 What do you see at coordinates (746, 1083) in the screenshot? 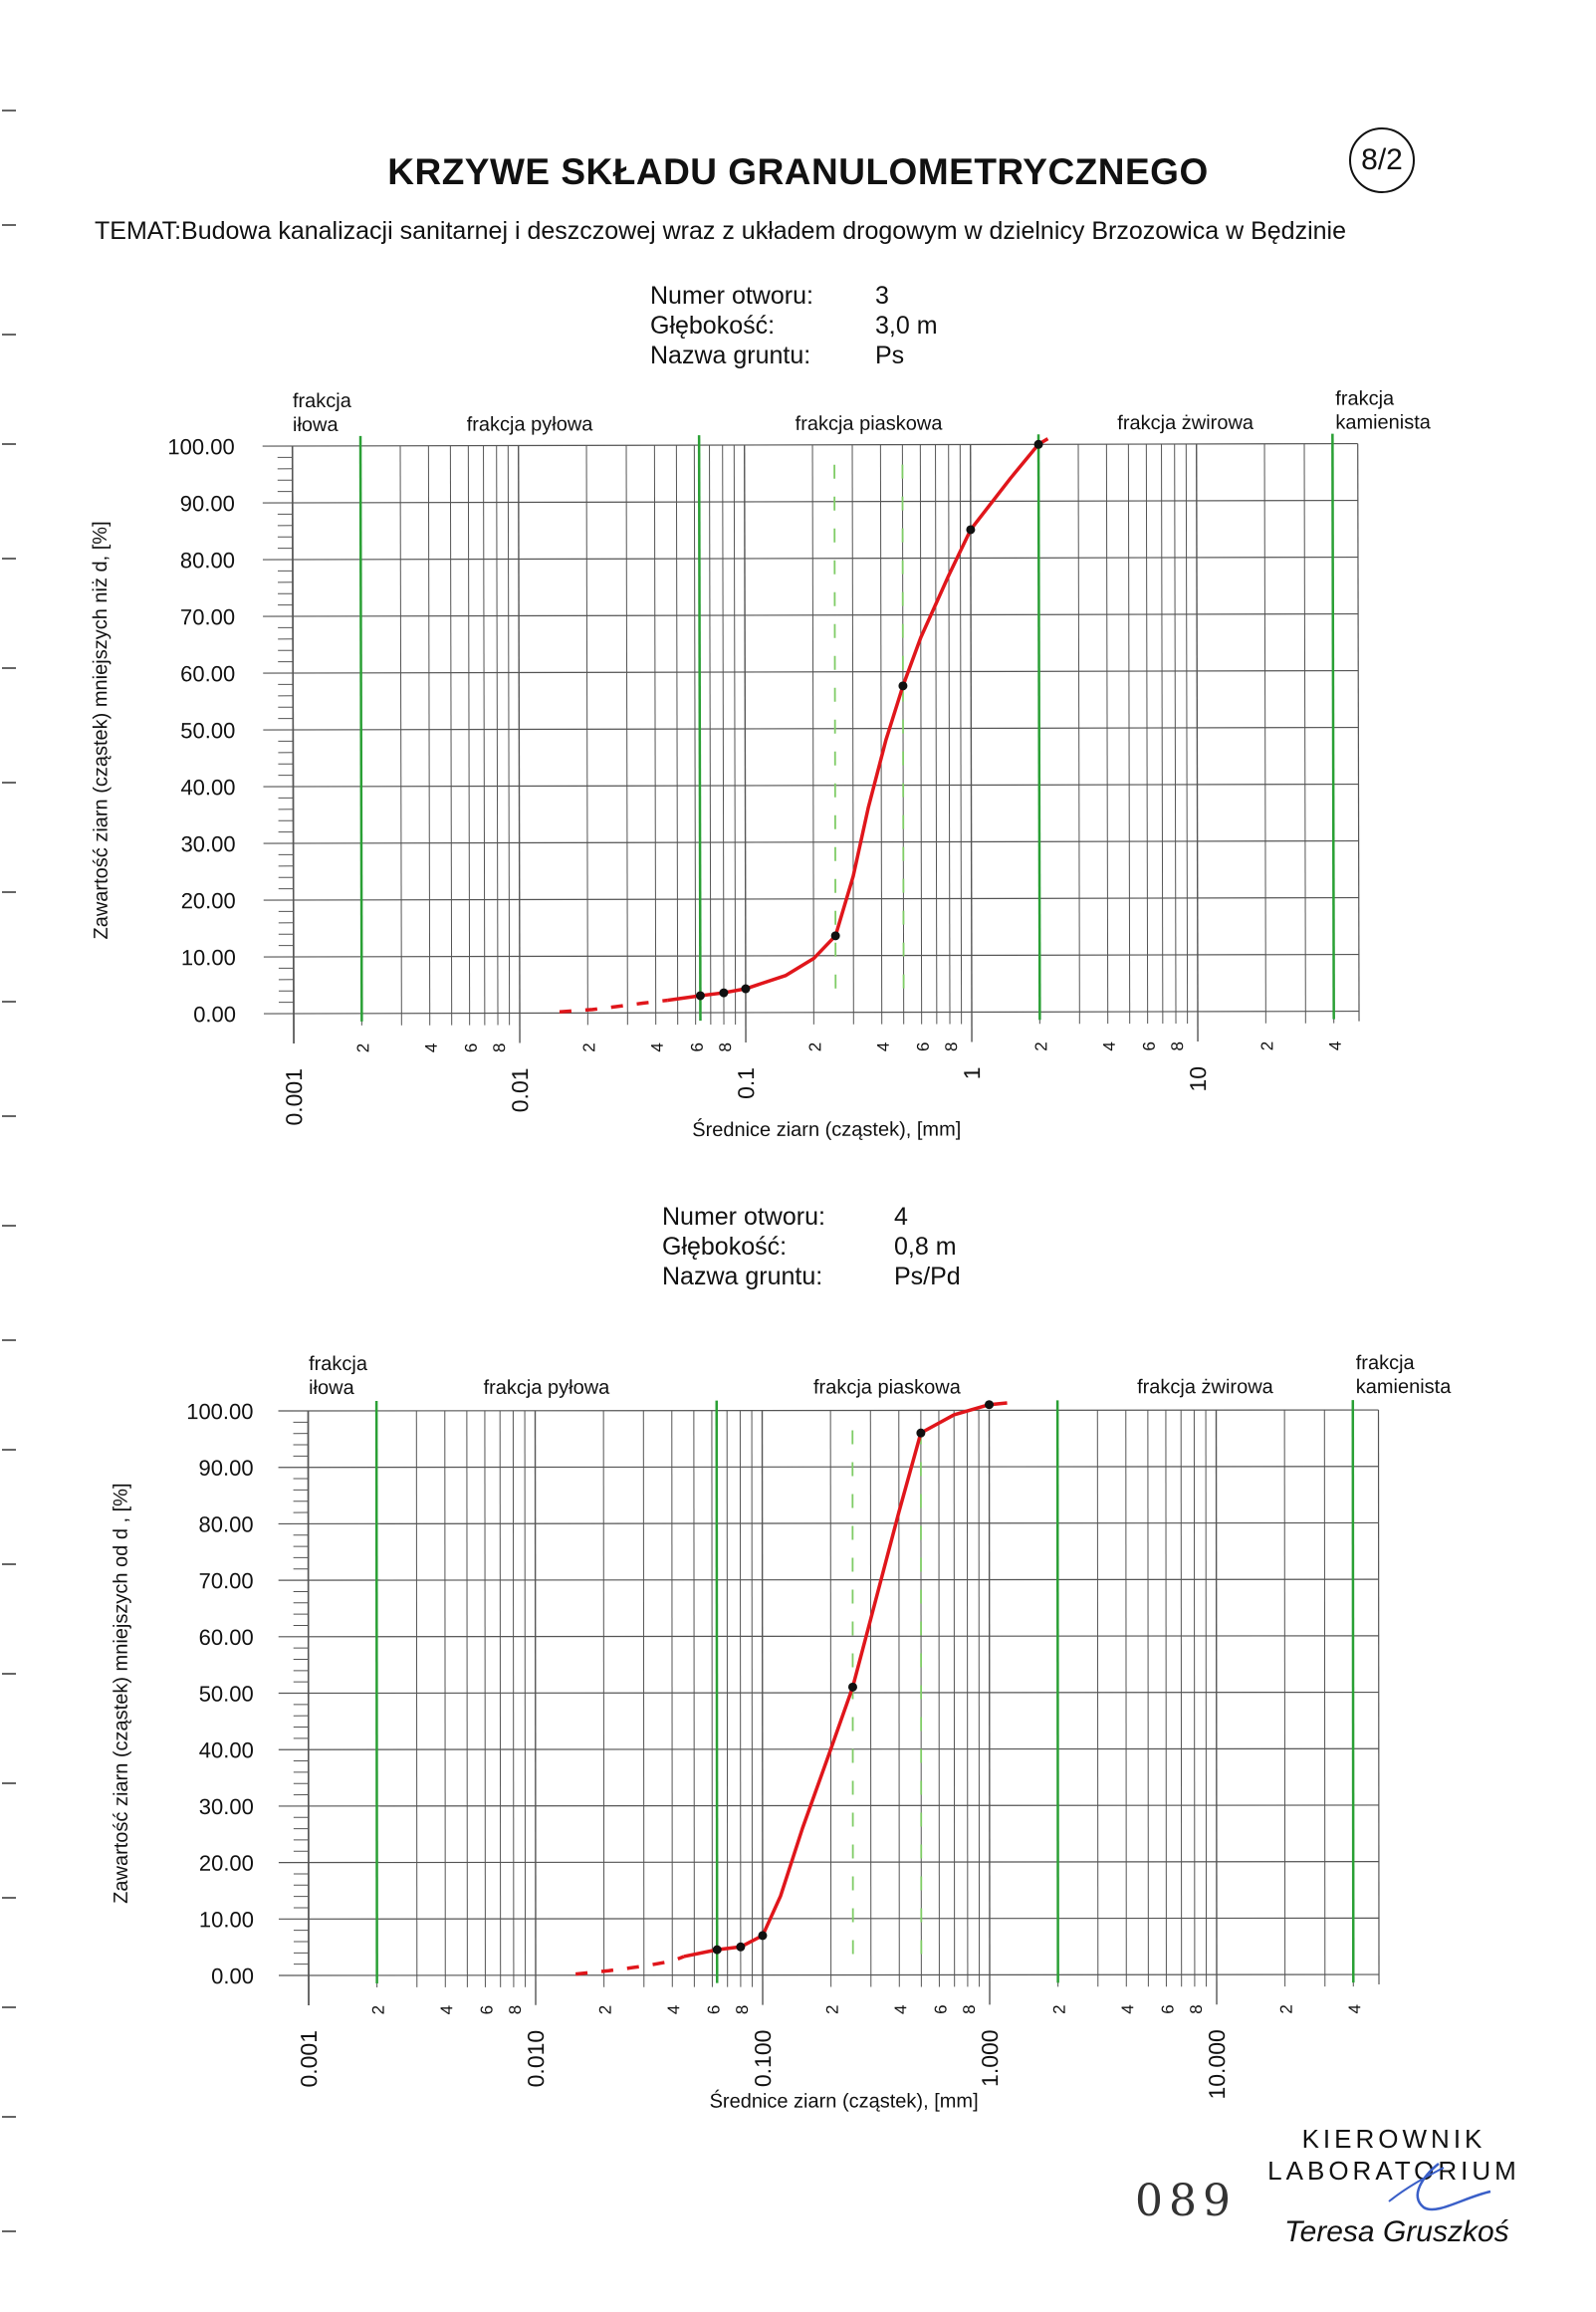
I see `x-major-tick-label: 0.1` at bounding box center [746, 1083].